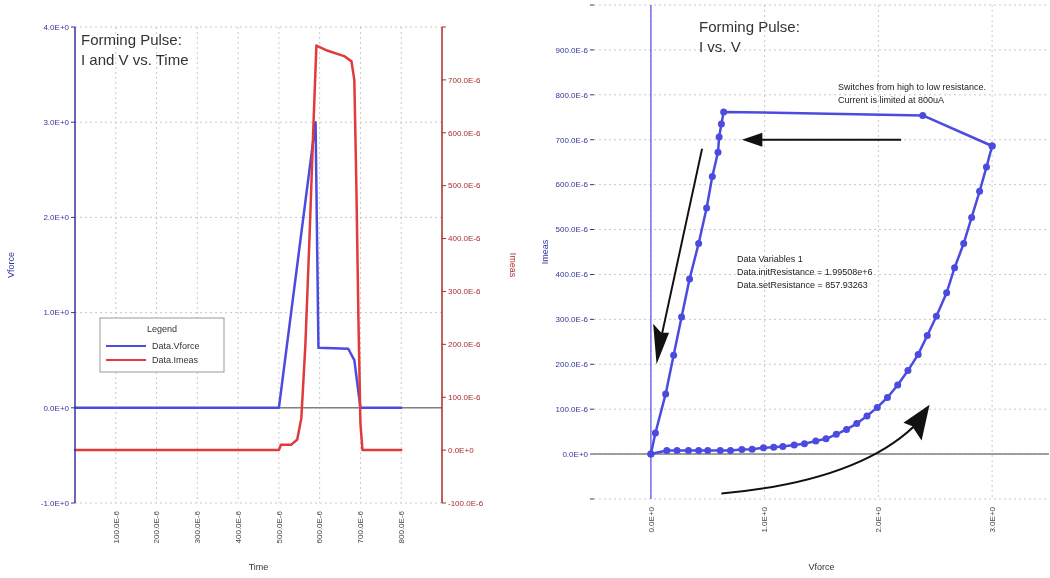 The image size is (1050, 578). What do you see at coordinates (765, 519) in the screenshot?
I see `x-tick-label: 1.0E+0` at bounding box center [765, 519].